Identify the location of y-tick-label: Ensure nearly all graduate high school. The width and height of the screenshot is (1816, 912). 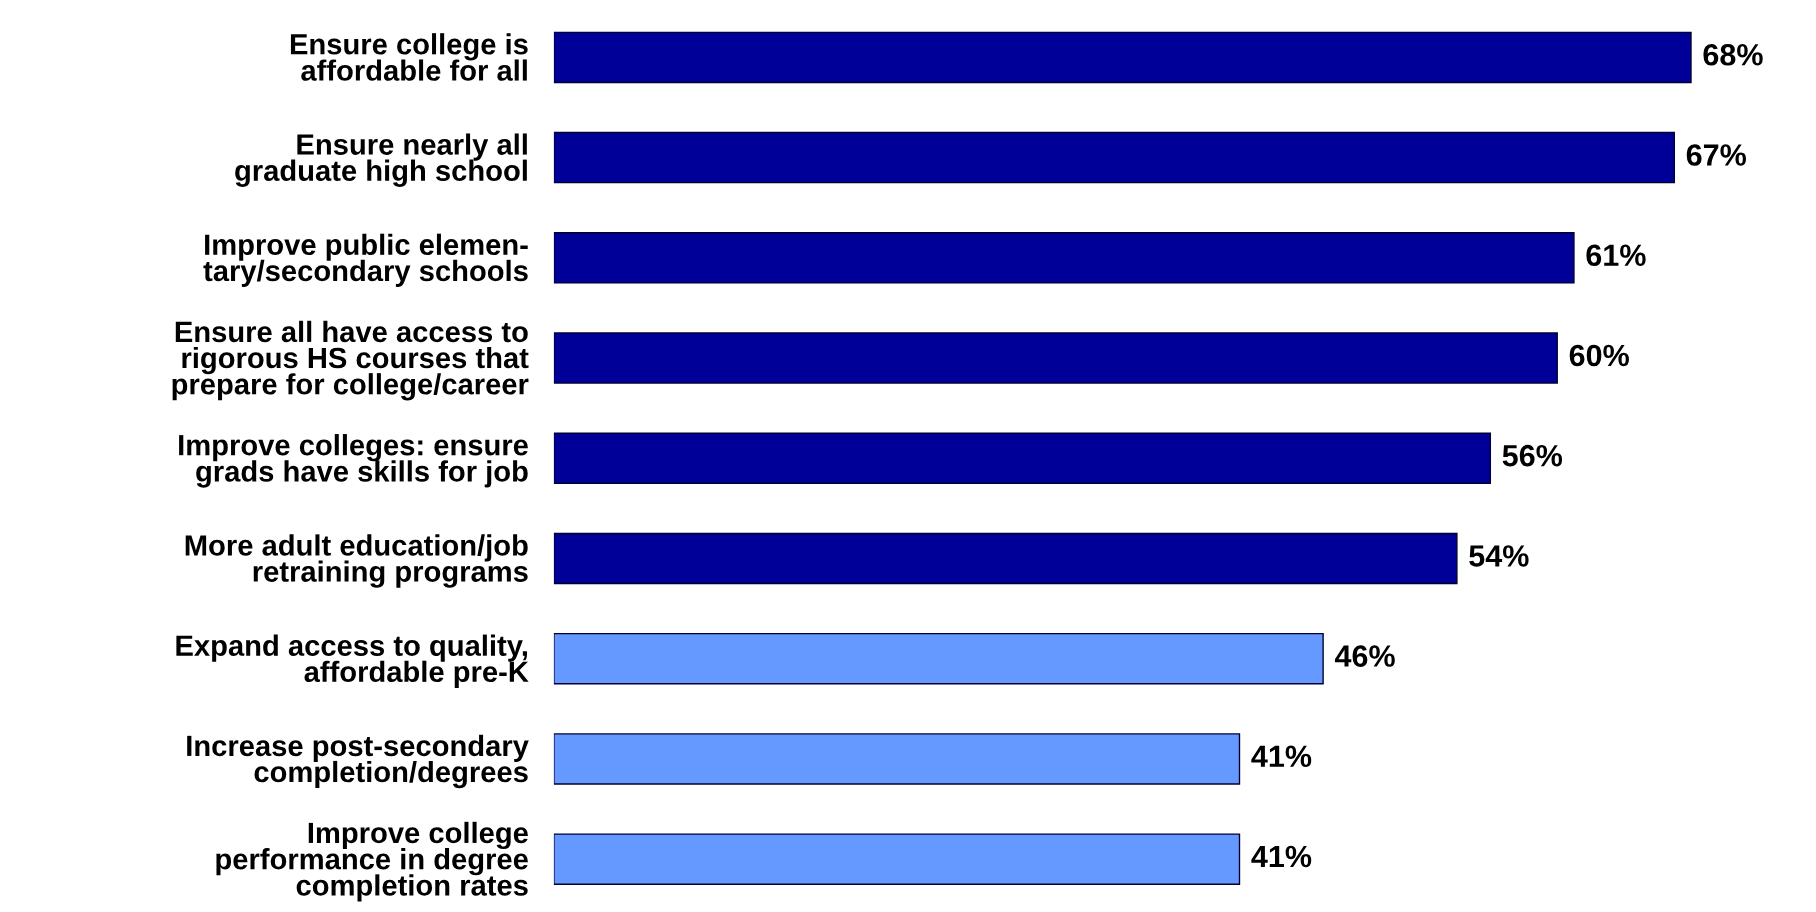
(381, 160).